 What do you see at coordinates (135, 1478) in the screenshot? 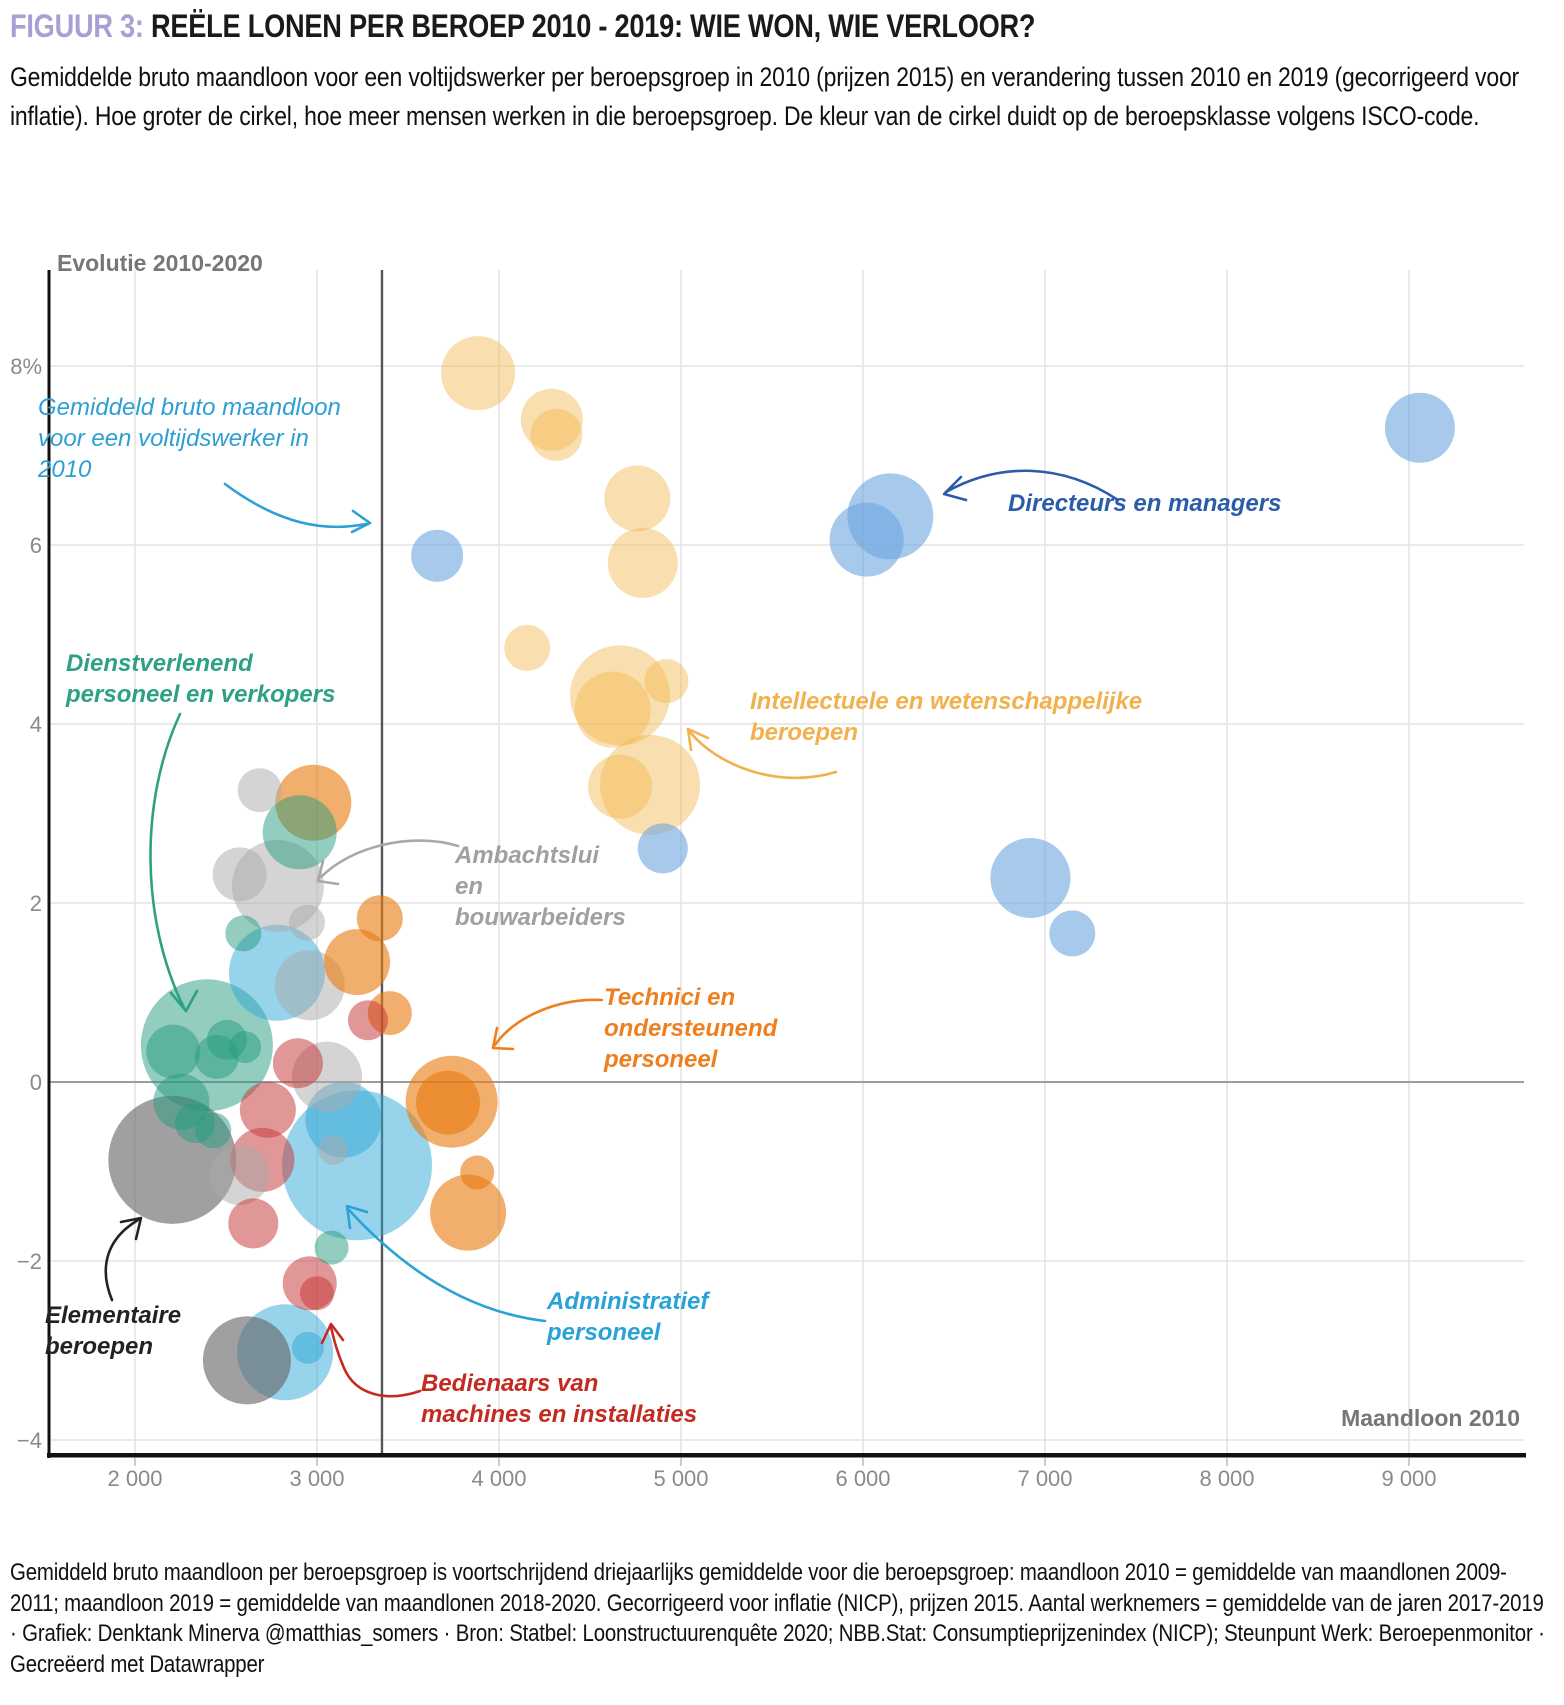
I see `x-tick-label: 2 000` at bounding box center [135, 1478].